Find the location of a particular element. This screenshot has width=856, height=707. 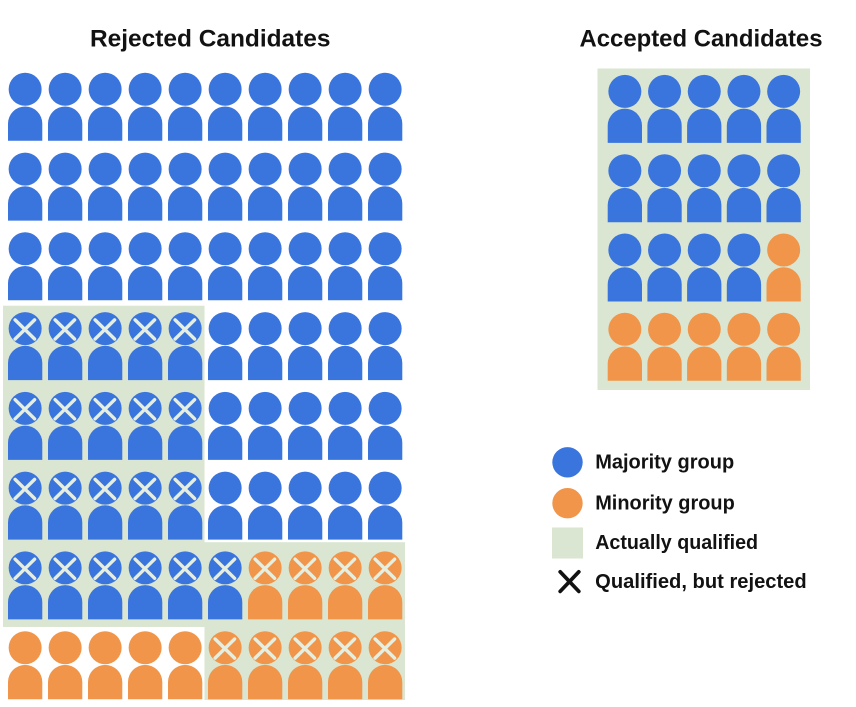

svg-text: Majority group is located at coordinates (664, 462).